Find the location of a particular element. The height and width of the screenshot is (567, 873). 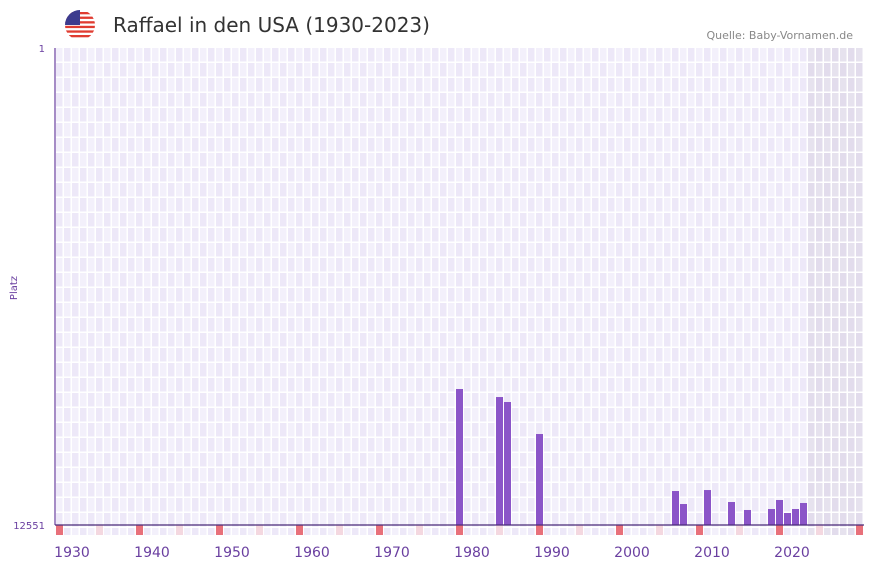

bar-2014 is located at coordinates (747, 517).